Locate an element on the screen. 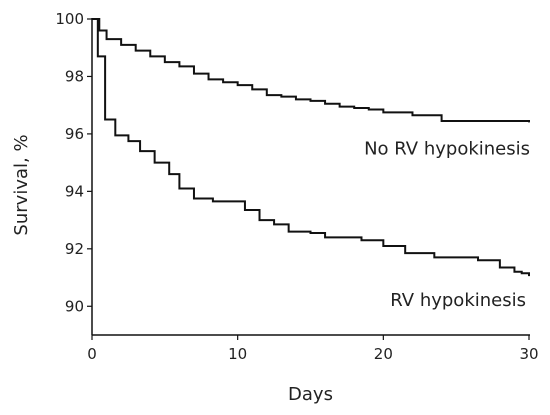 The width and height of the screenshot is (550, 415). y-tick-label: 92 is located at coordinates (74, 249).